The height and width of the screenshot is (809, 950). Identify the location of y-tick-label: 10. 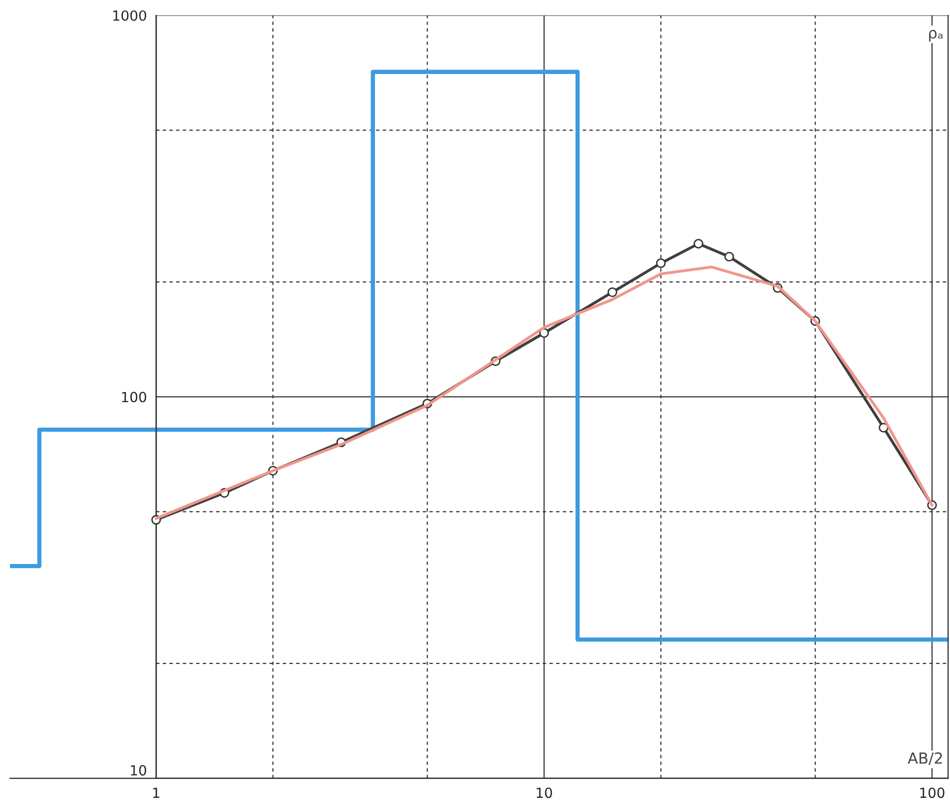
(138, 770).